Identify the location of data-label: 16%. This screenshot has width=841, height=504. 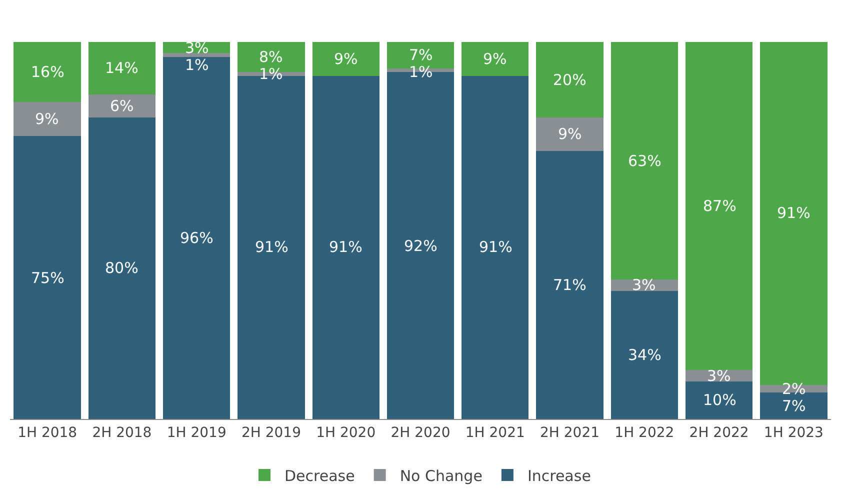
(47, 72).